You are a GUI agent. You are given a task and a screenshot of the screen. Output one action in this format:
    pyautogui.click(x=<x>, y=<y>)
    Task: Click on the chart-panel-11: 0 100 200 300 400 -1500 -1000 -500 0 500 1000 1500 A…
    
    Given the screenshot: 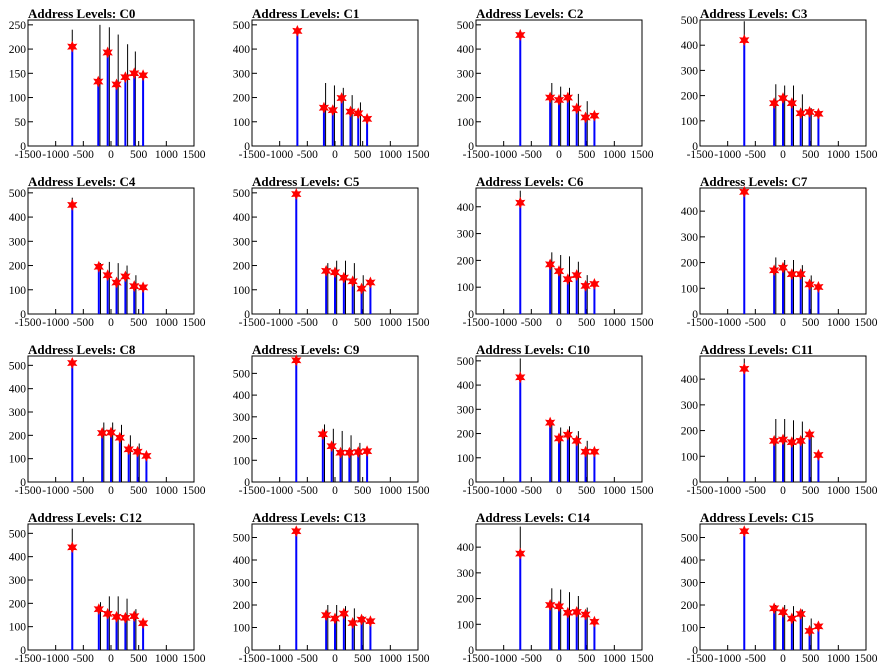 What is the action you would take?
    pyautogui.click(x=784, y=420)
    